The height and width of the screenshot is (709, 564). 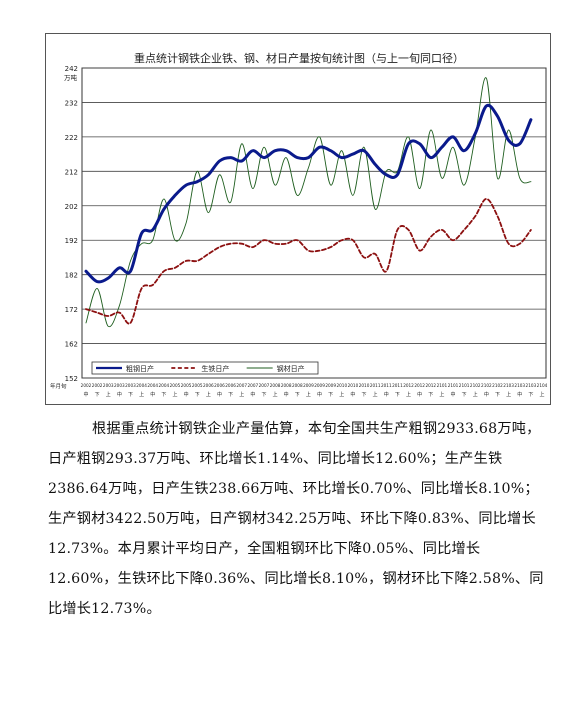 What do you see at coordinates (71, 379) in the screenshot?
I see `y-tick-label: 152` at bounding box center [71, 379].